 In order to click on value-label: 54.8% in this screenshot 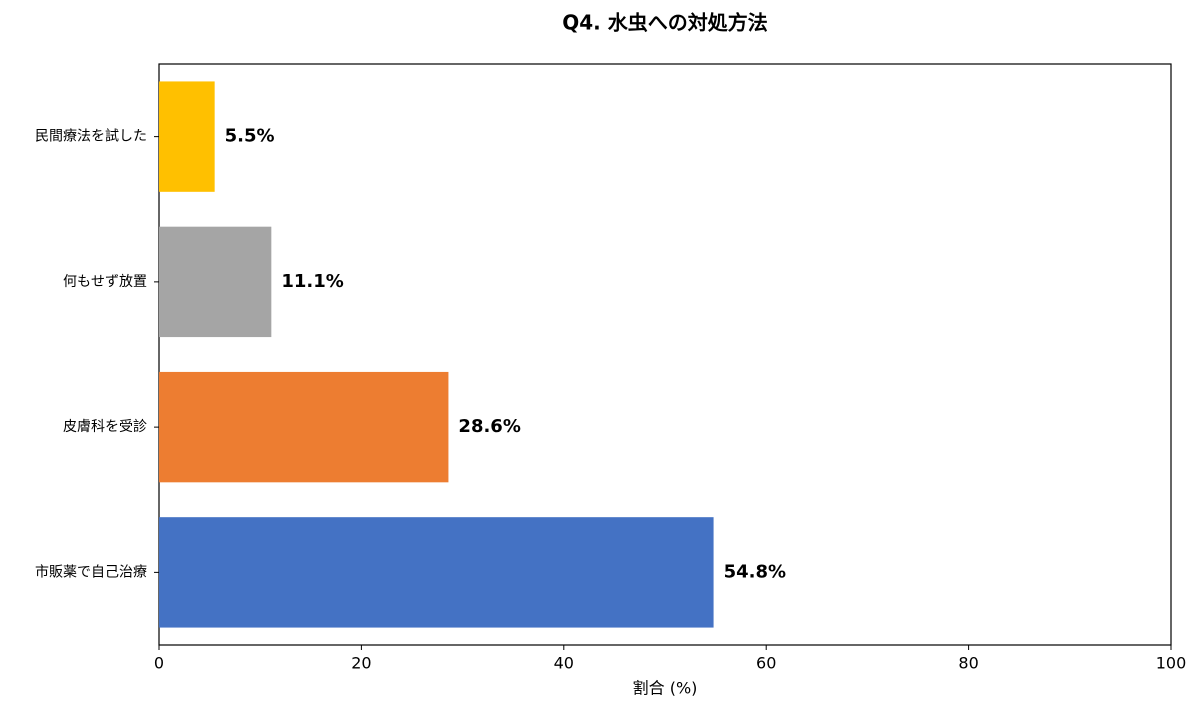, I will do `click(755, 571)`.